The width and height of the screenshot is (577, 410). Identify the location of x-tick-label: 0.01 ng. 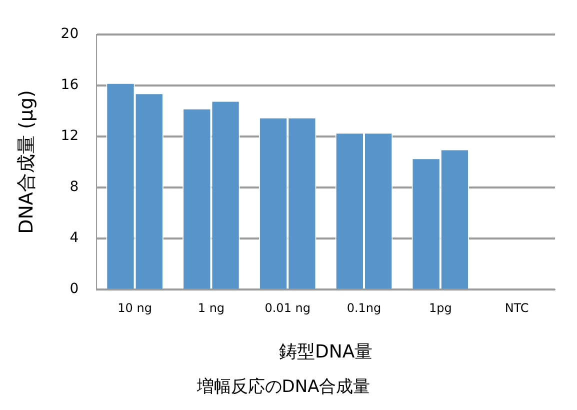
(287, 307).